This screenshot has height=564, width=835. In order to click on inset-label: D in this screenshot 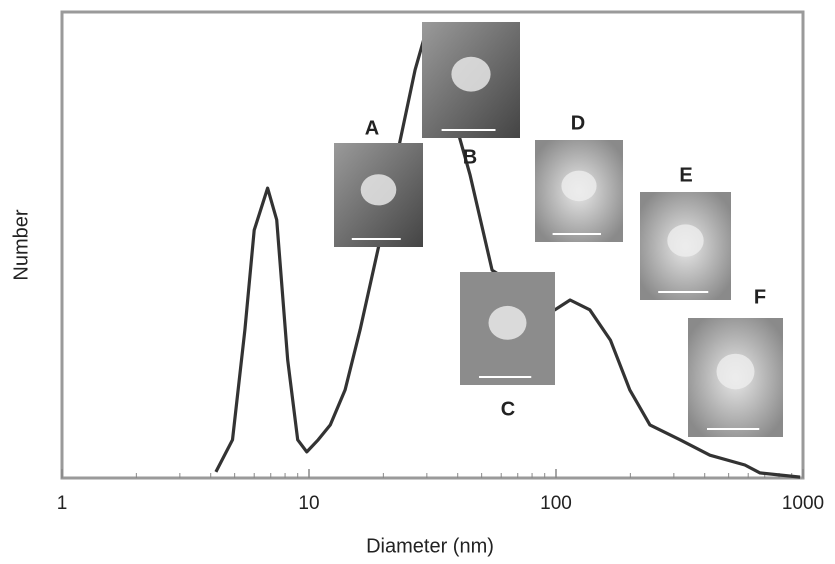, I will do `click(578, 123)`.